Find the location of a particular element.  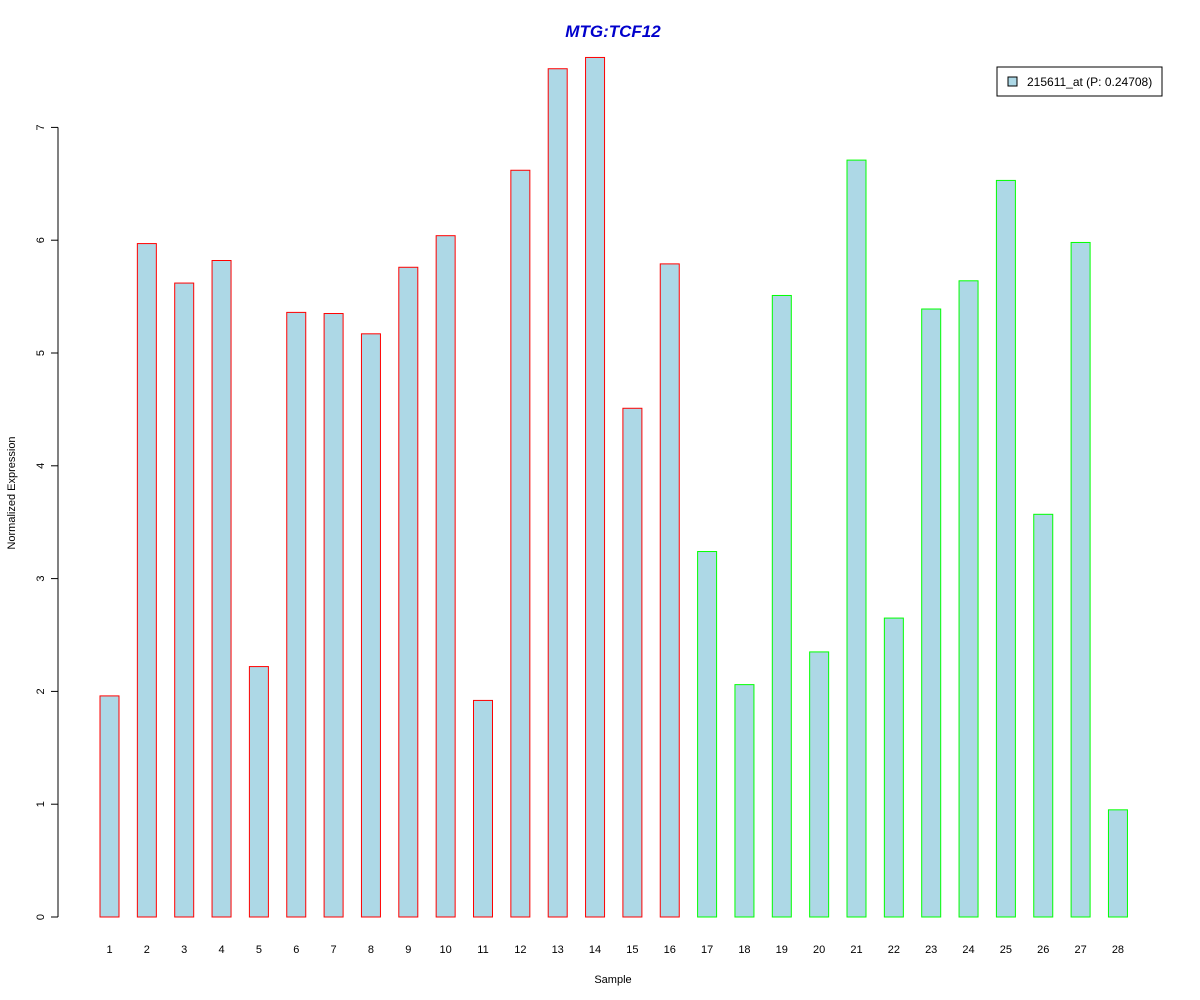

x-tick-label: 28 is located at coordinates (1118, 950).